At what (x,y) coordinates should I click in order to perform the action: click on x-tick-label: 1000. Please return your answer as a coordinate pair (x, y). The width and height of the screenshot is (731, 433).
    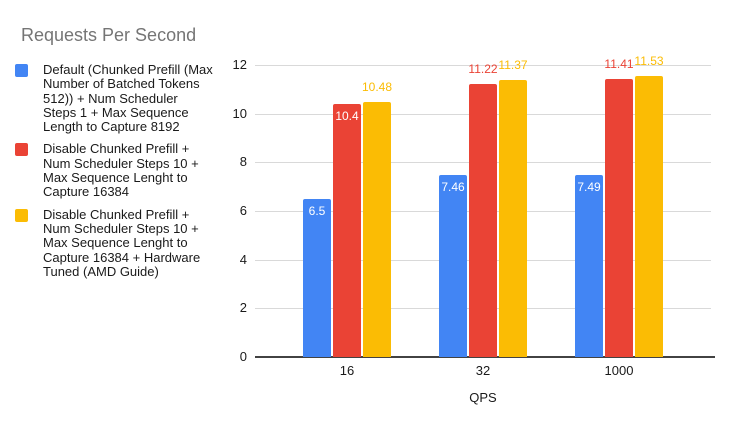
    Looking at the image, I should click on (619, 370).